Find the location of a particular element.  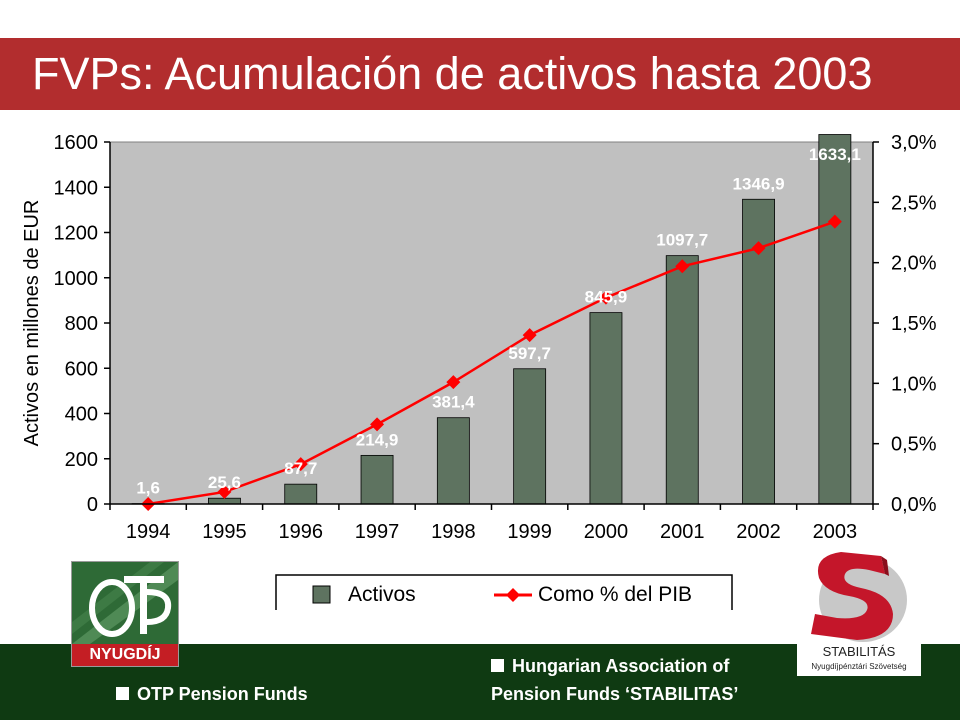

data-label-2000: 845,9 is located at coordinates (606, 297).